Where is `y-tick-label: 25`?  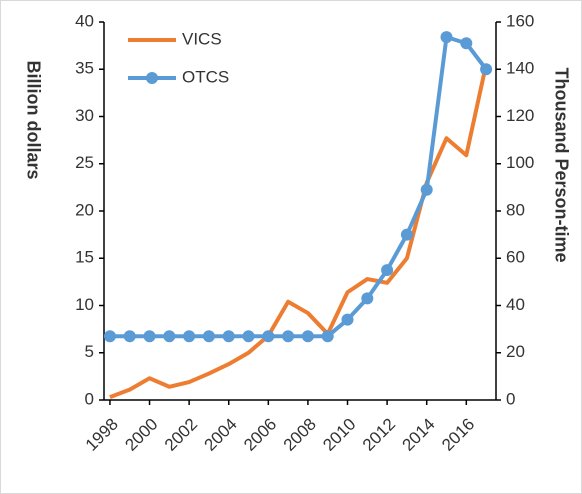 y-tick-label: 25 is located at coordinates (84, 162).